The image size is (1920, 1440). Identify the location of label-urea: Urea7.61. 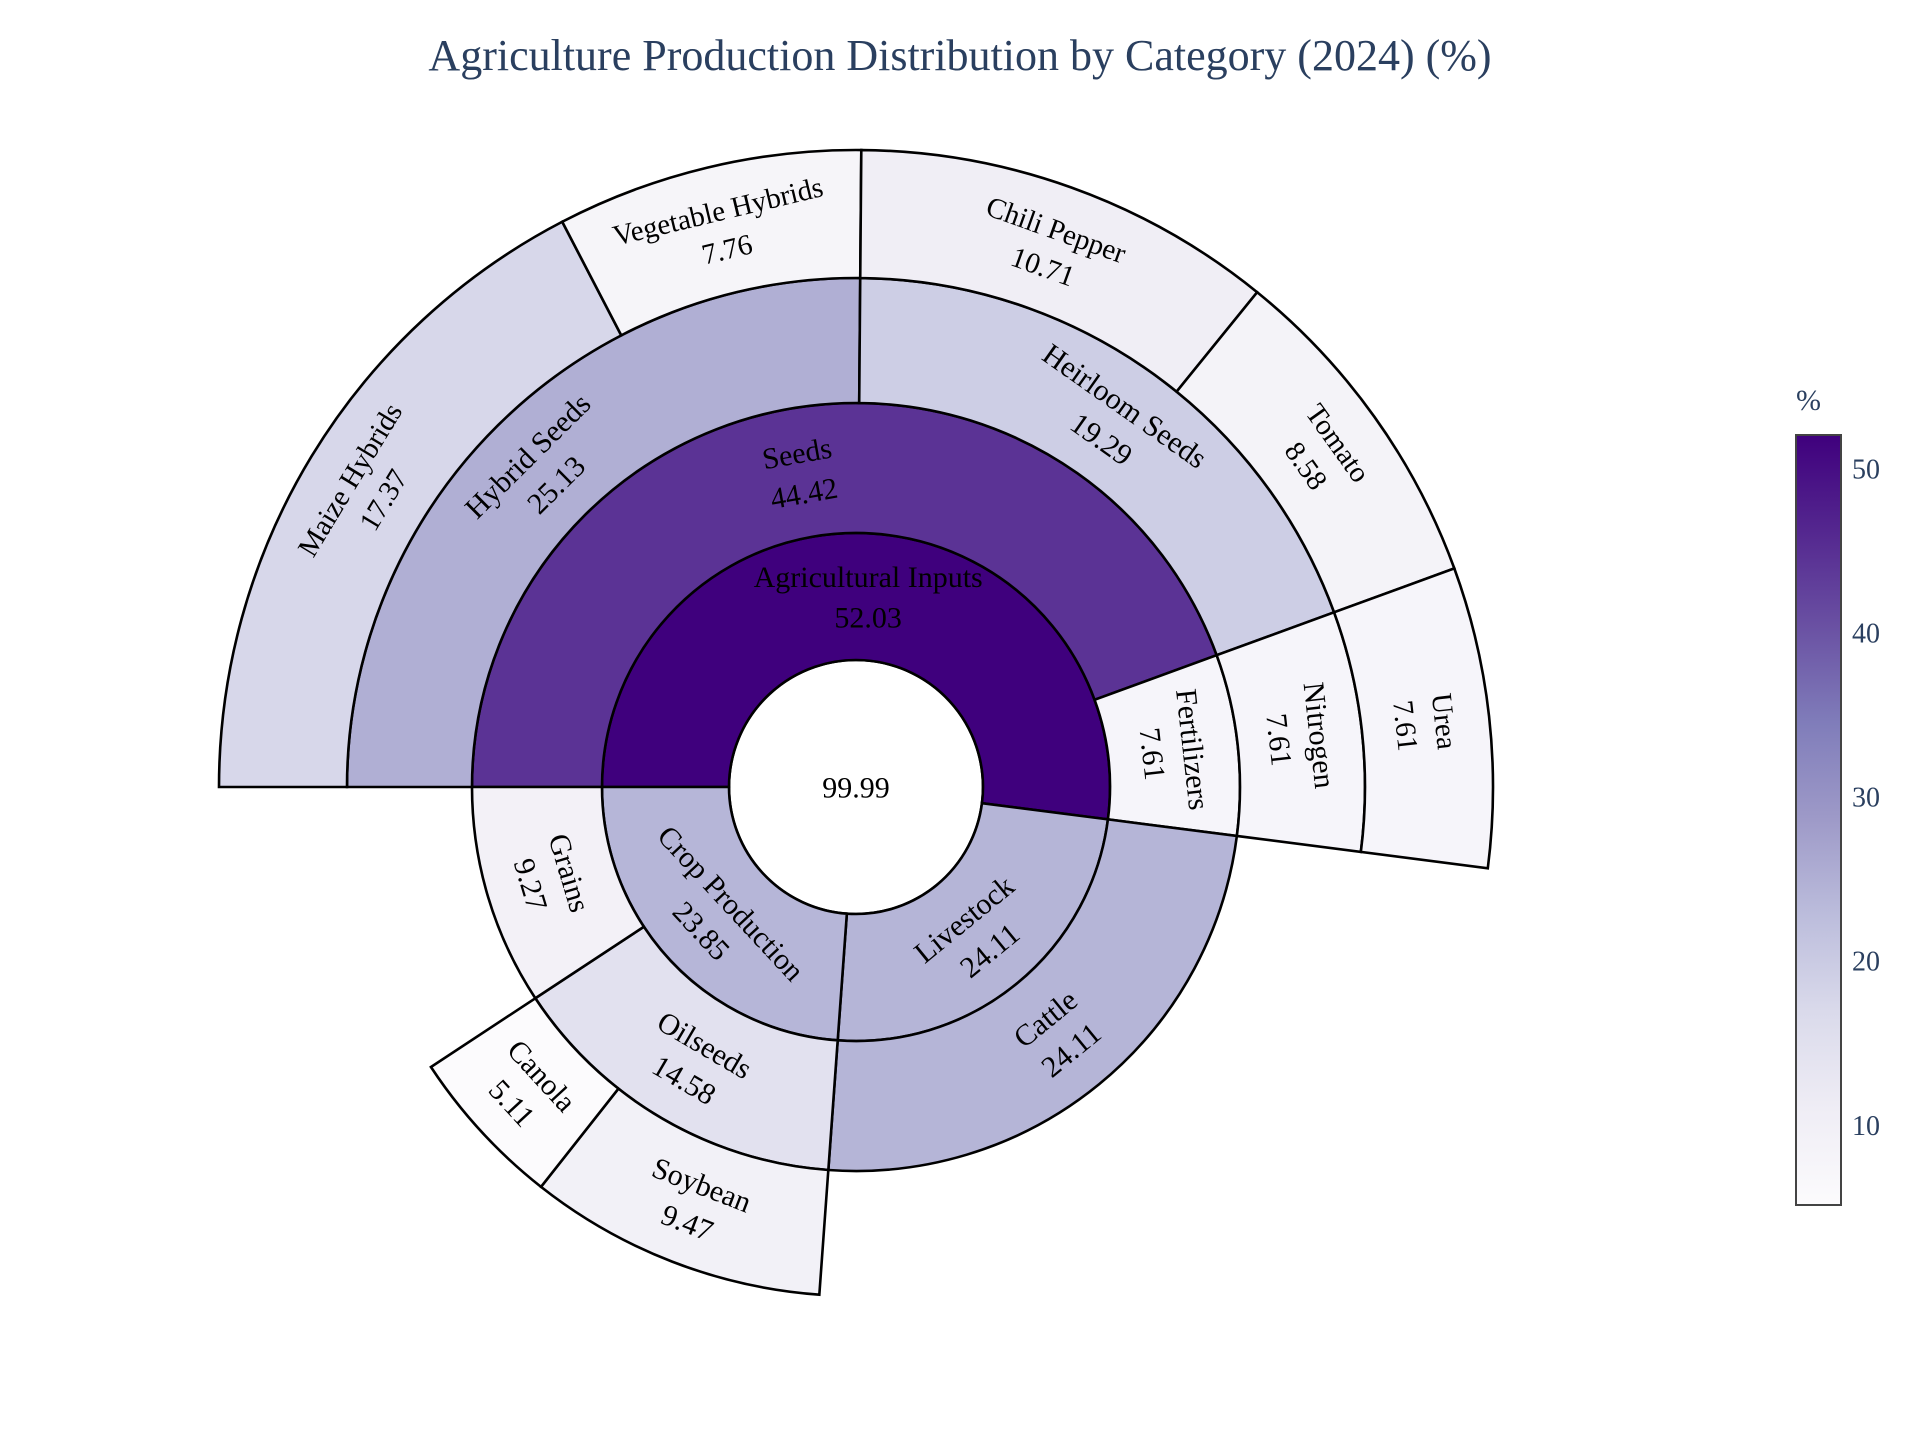
(1424, 724).